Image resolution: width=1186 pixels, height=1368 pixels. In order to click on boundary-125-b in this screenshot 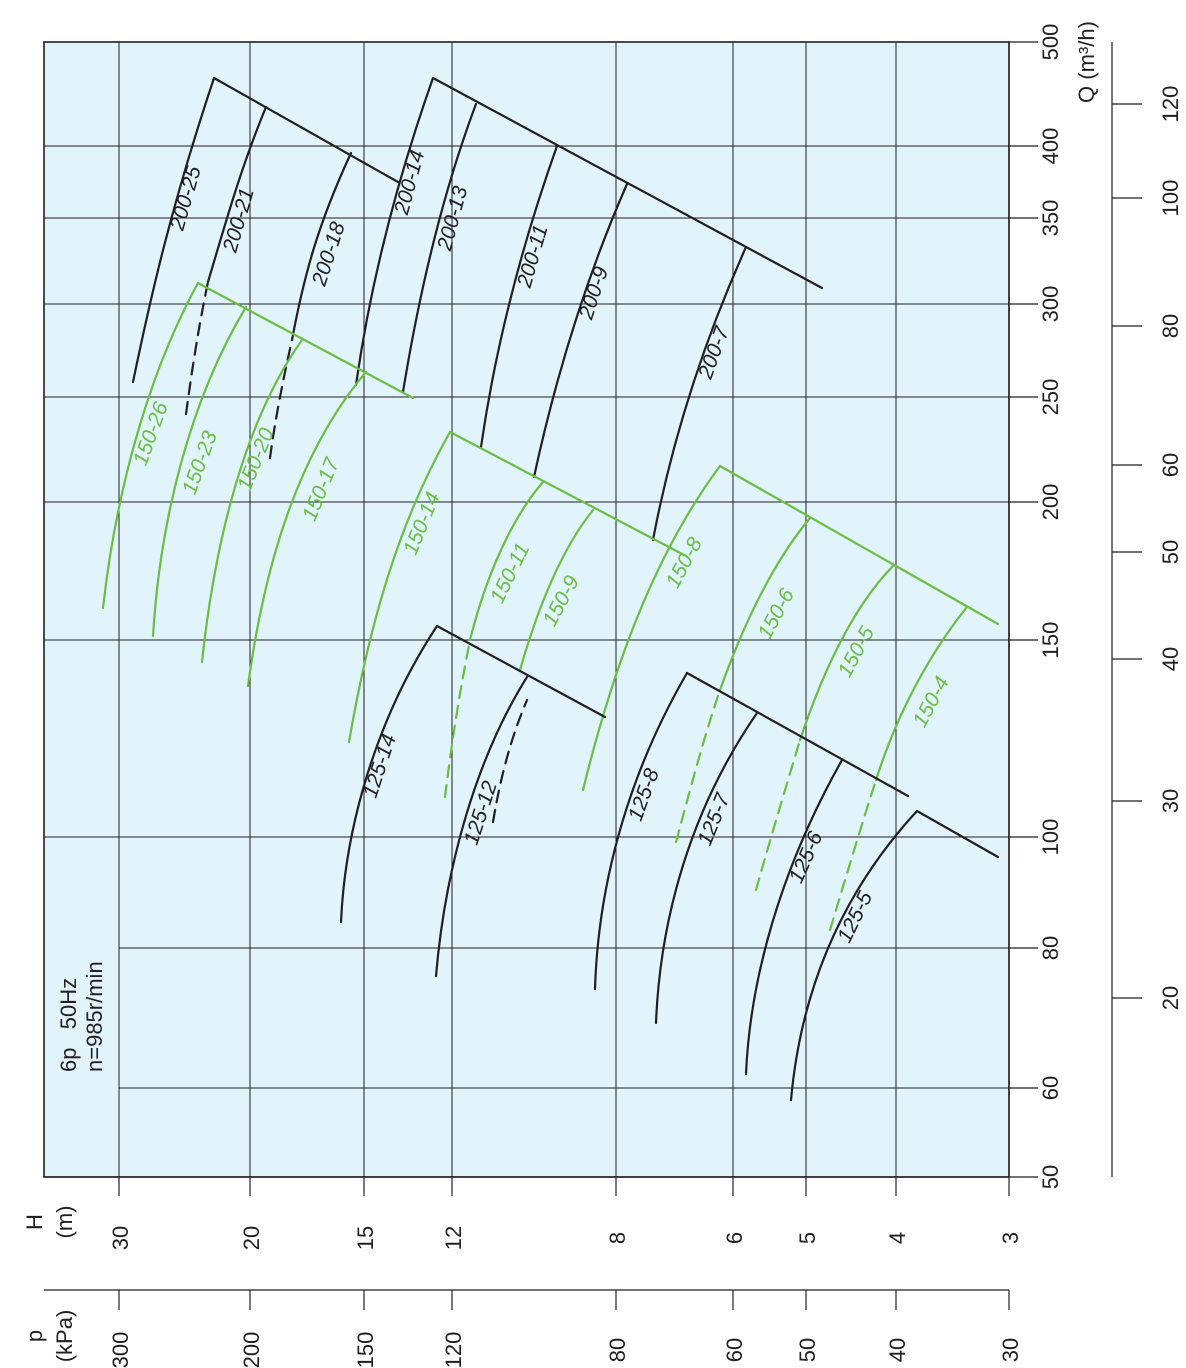, I will do `click(797, 734)`.